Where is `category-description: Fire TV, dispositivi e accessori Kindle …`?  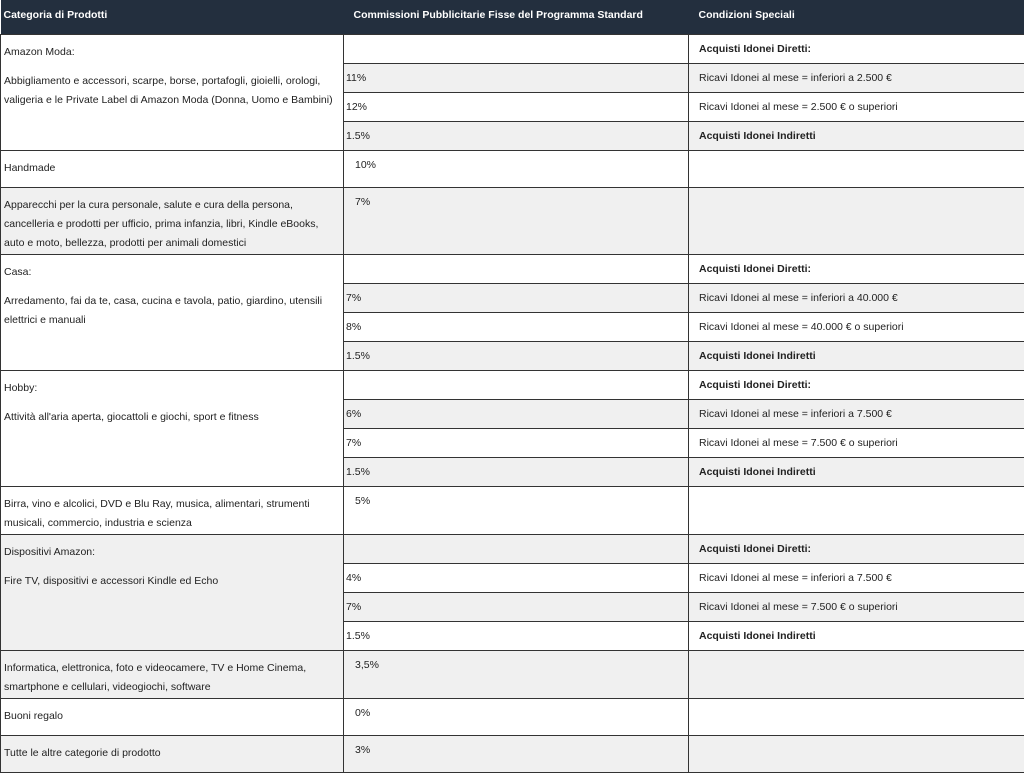 category-description: Fire TV, dispositivi e accessori Kindle … is located at coordinates (172, 581).